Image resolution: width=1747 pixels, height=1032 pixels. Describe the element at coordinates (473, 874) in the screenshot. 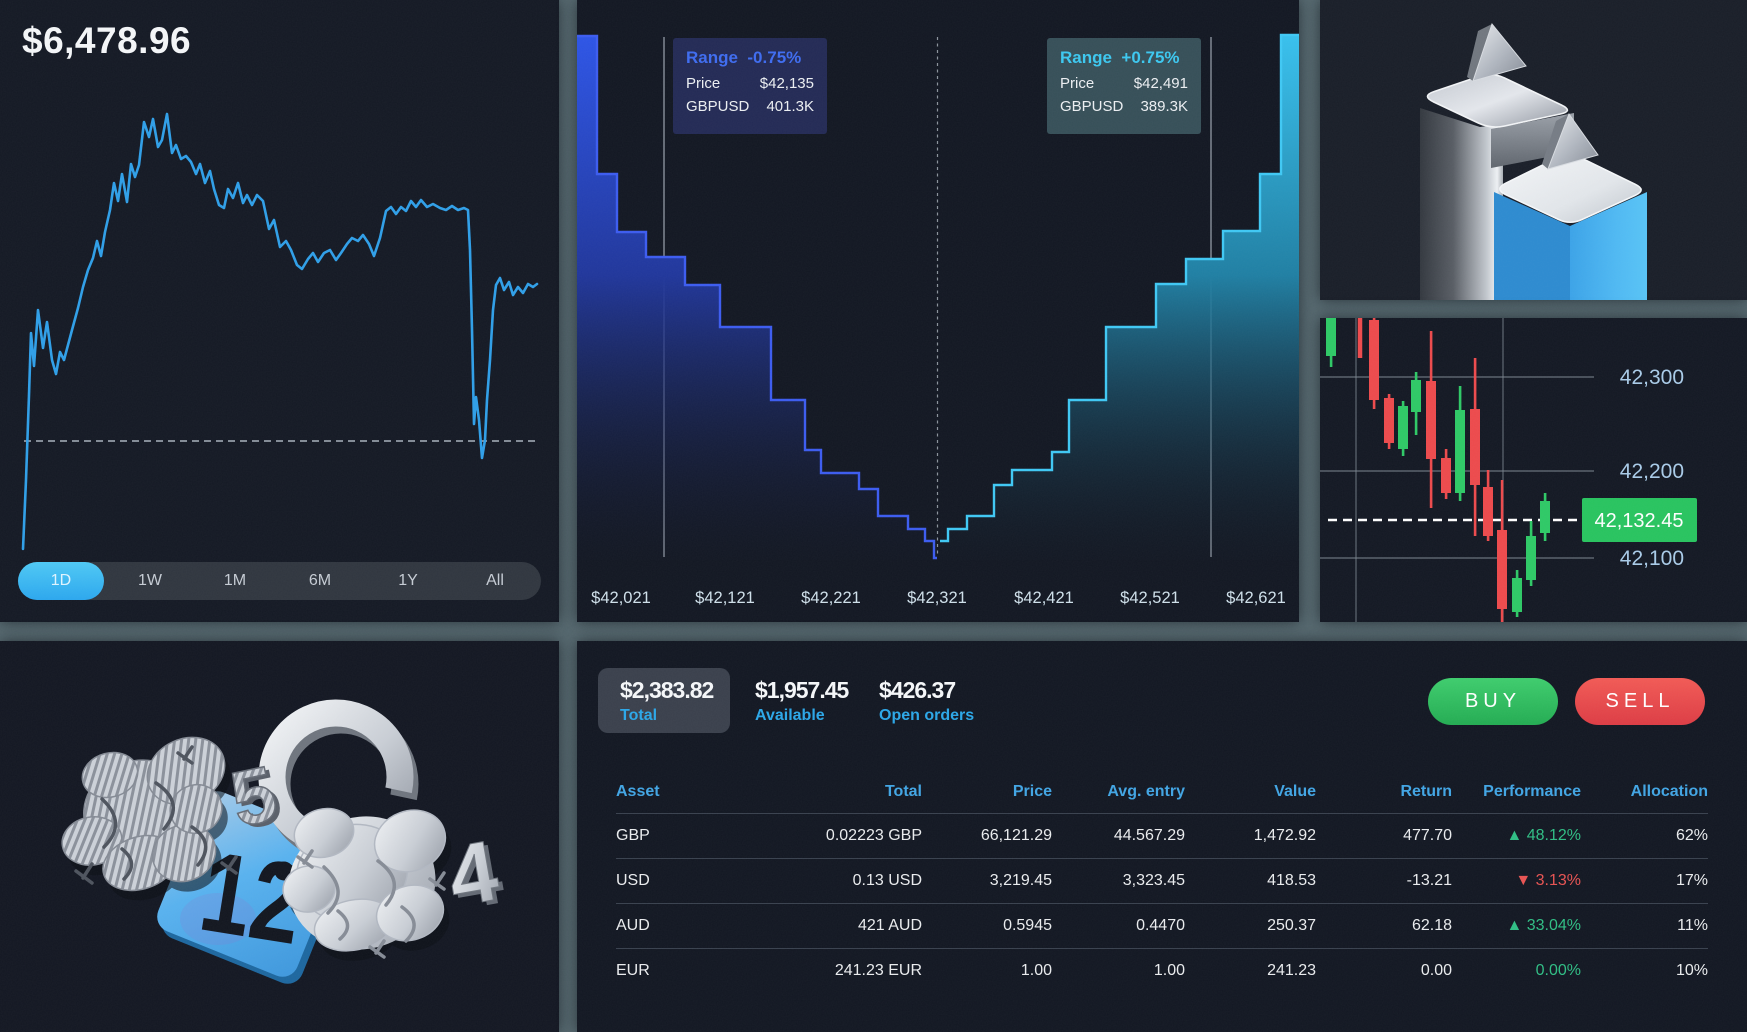

I see `svg-text: 4` at that location.